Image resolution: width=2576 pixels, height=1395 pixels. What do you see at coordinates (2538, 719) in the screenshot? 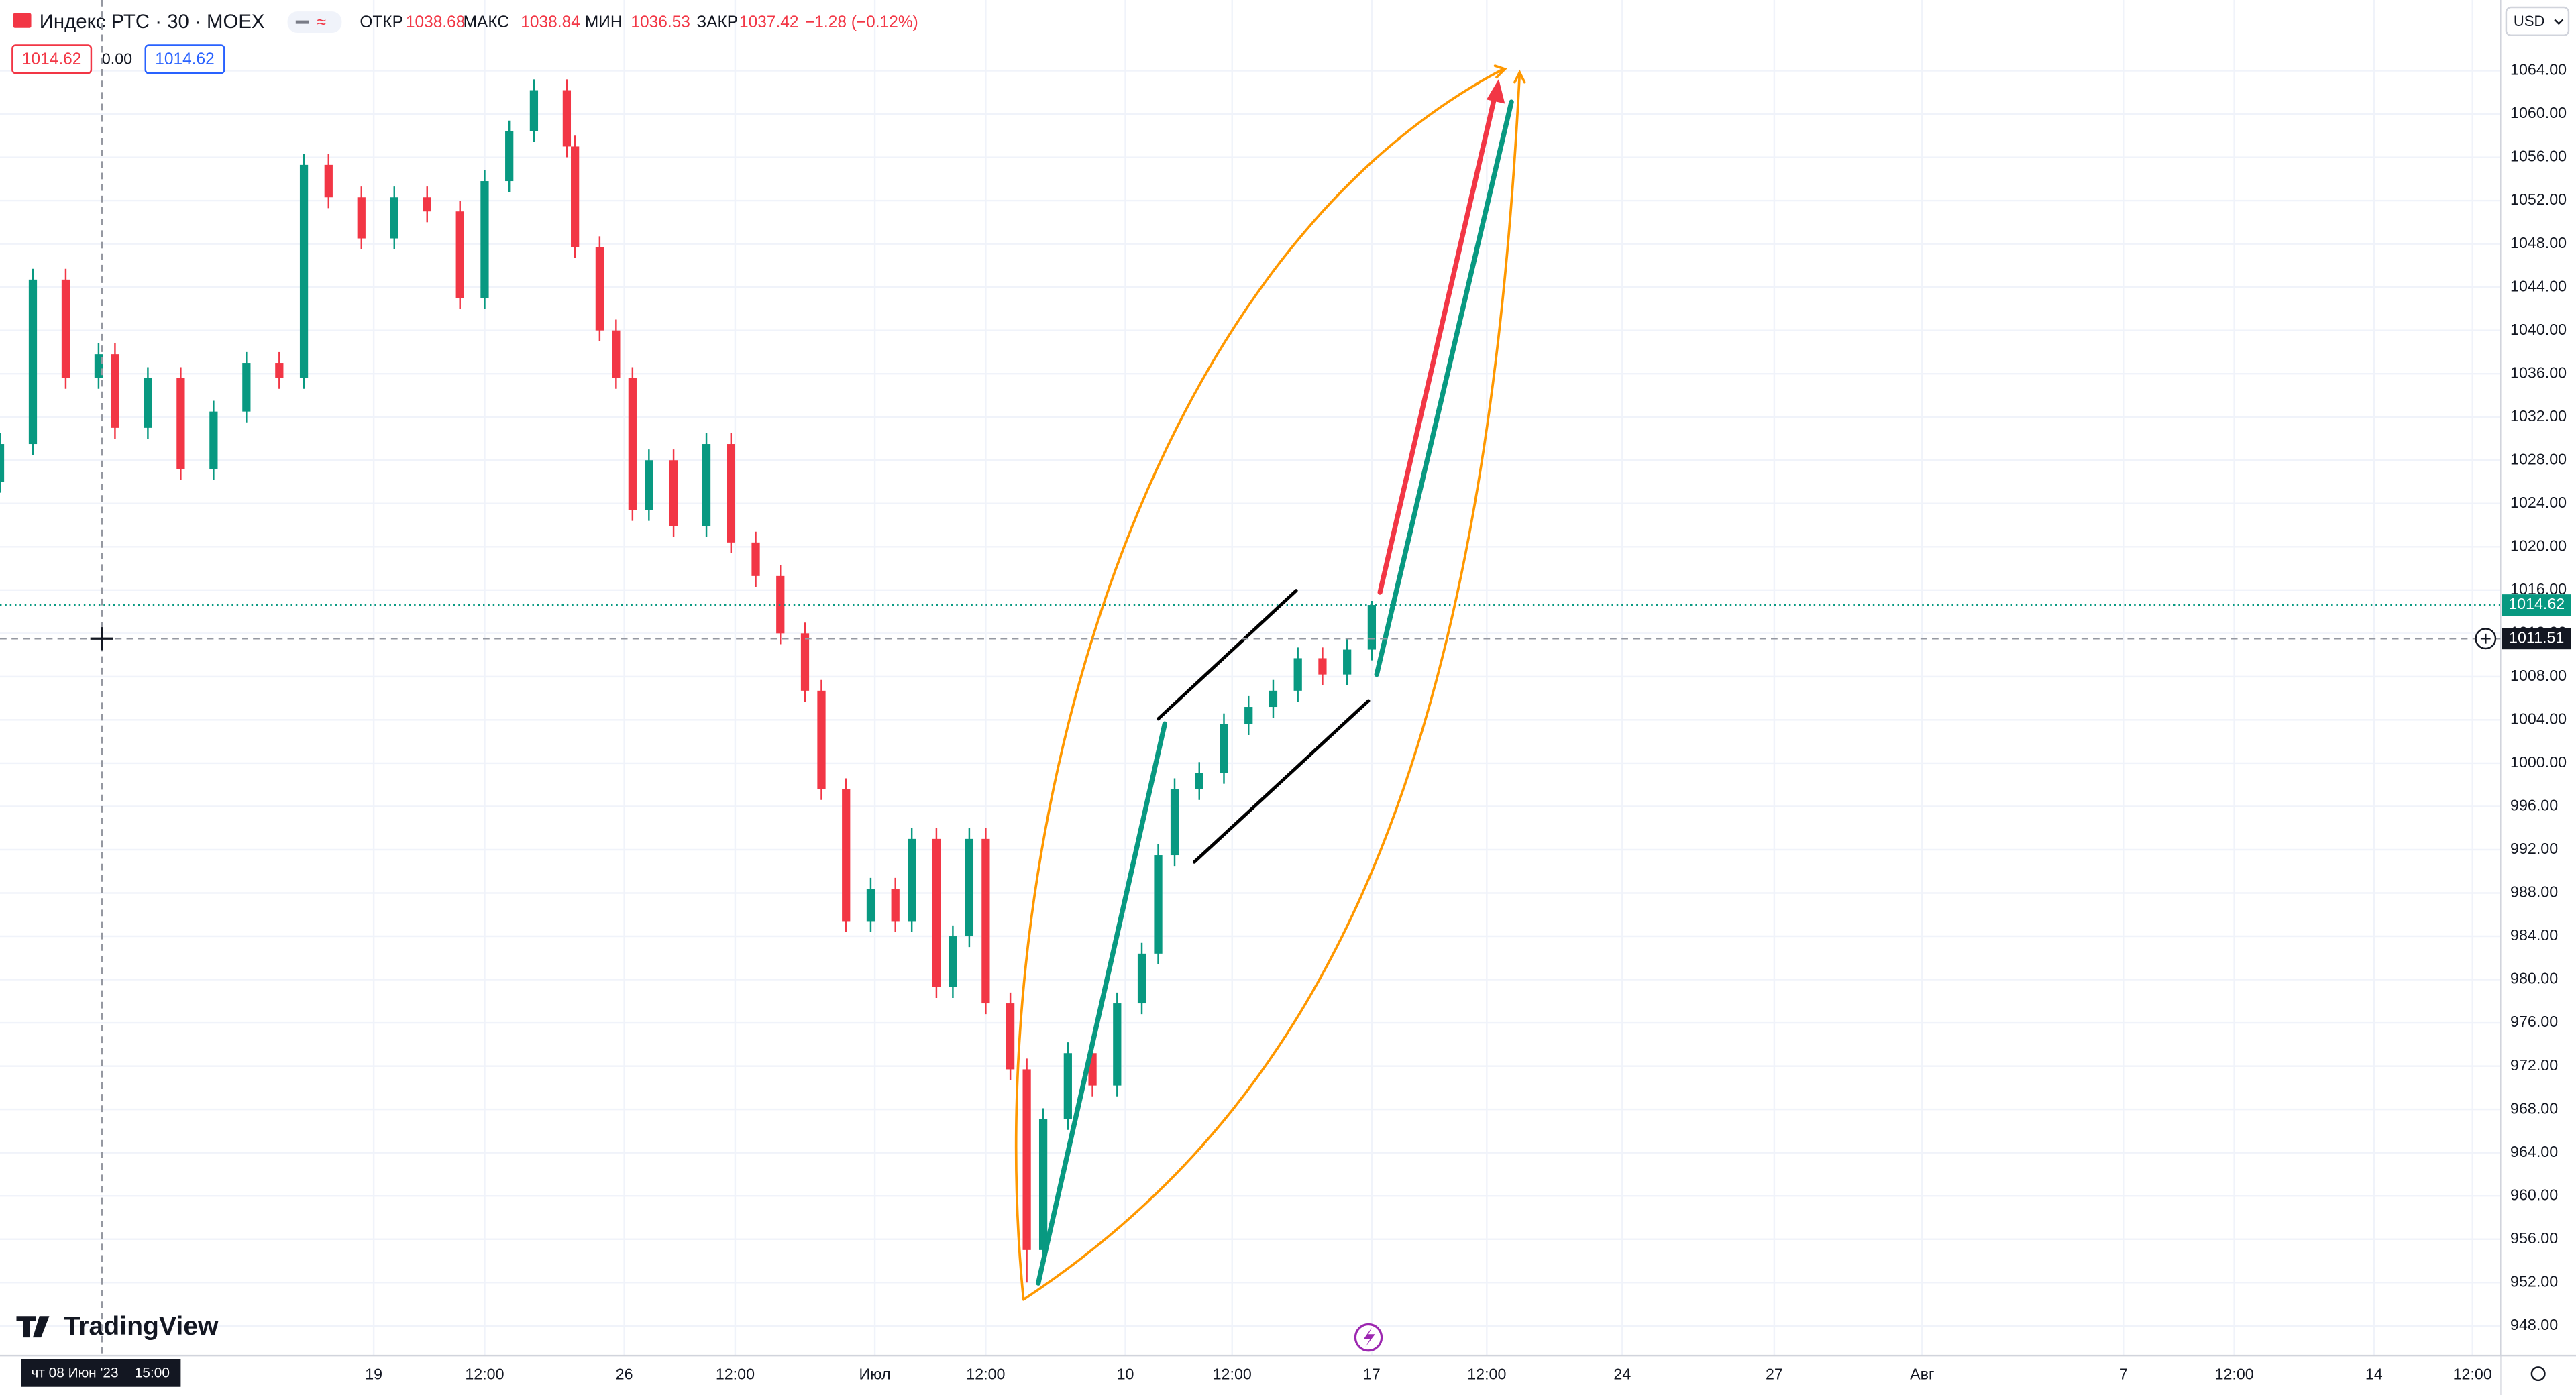
I see `y-tick-label: 1004.00` at bounding box center [2538, 719].